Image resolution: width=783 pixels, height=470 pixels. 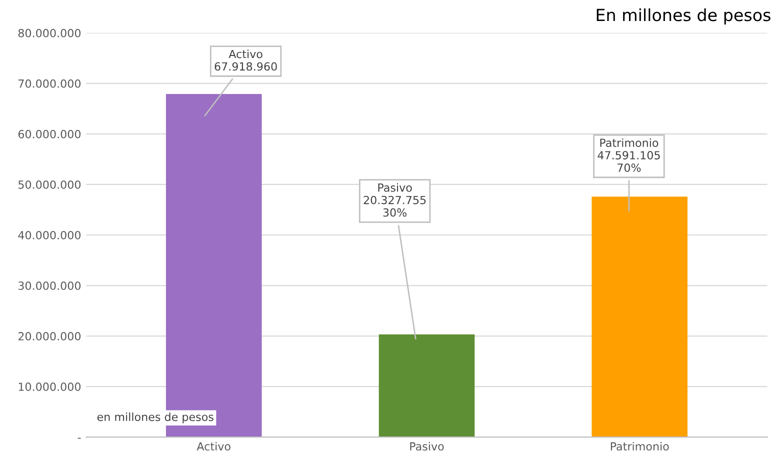 What do you see at coordinates (155, 418) in the screenshot?
I see `annotation: en millones de pesos` at bounding box center [155, 418].